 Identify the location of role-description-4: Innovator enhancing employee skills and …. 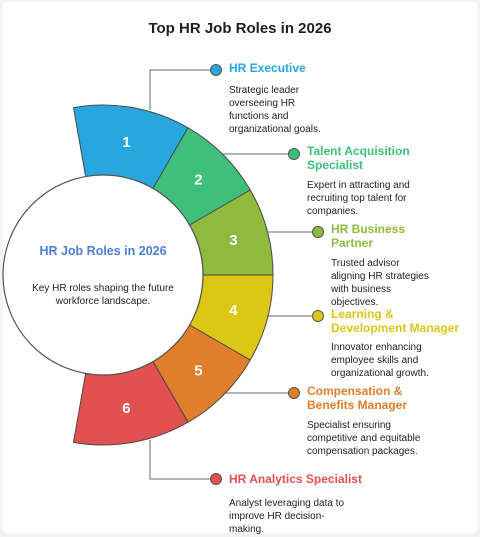
(380, 360).